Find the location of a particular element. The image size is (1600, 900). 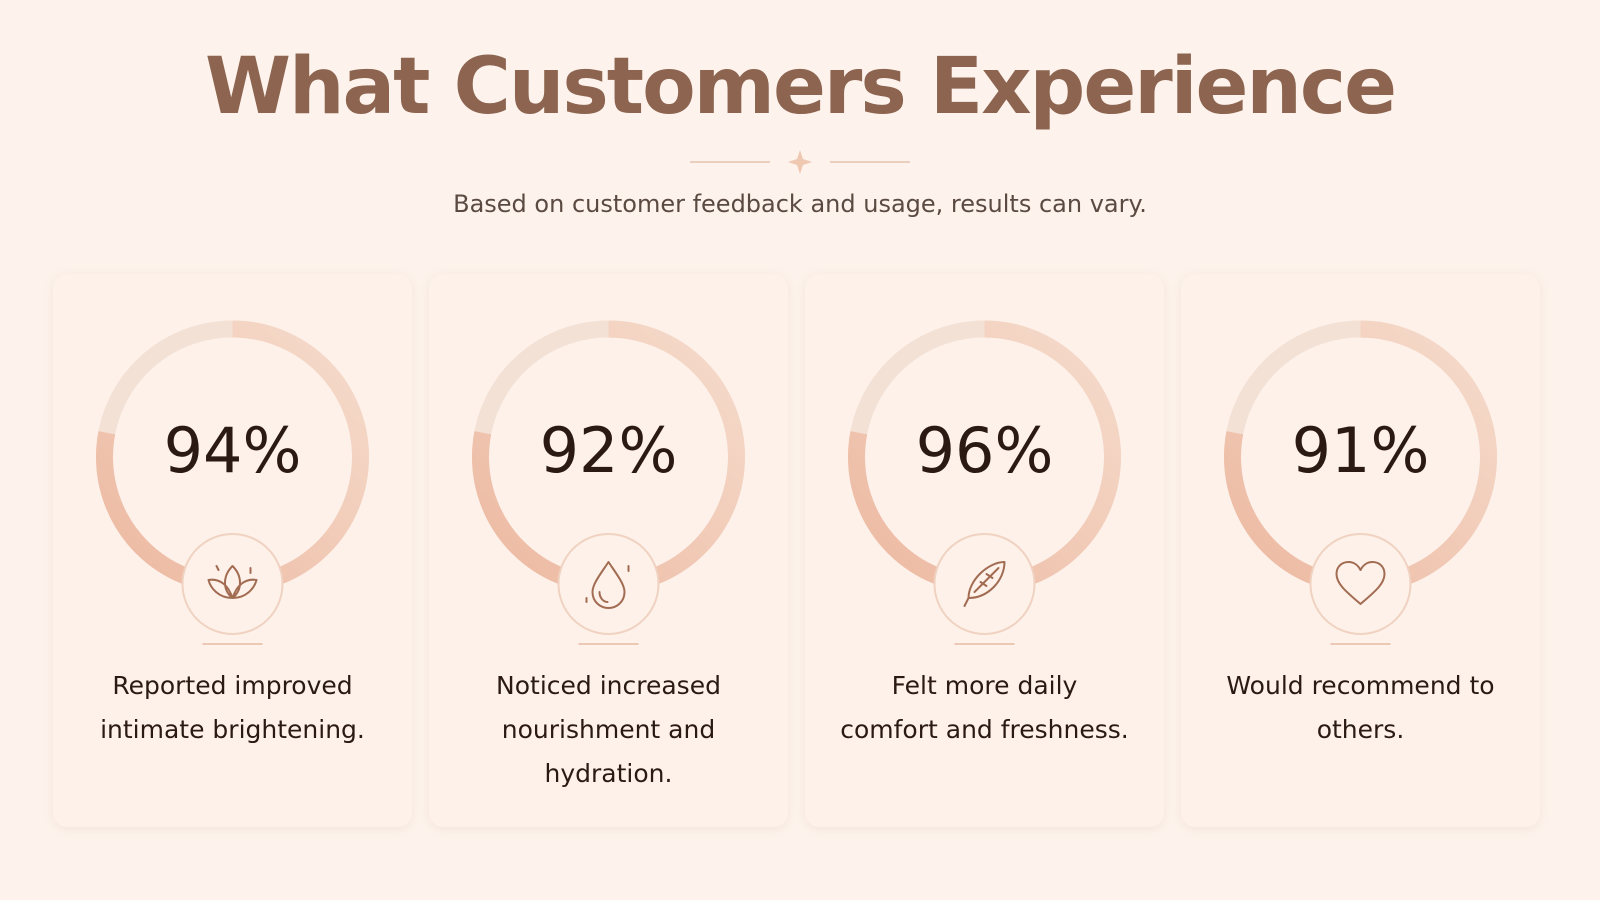

percentage: 96% is located at coordinates (984, 450).